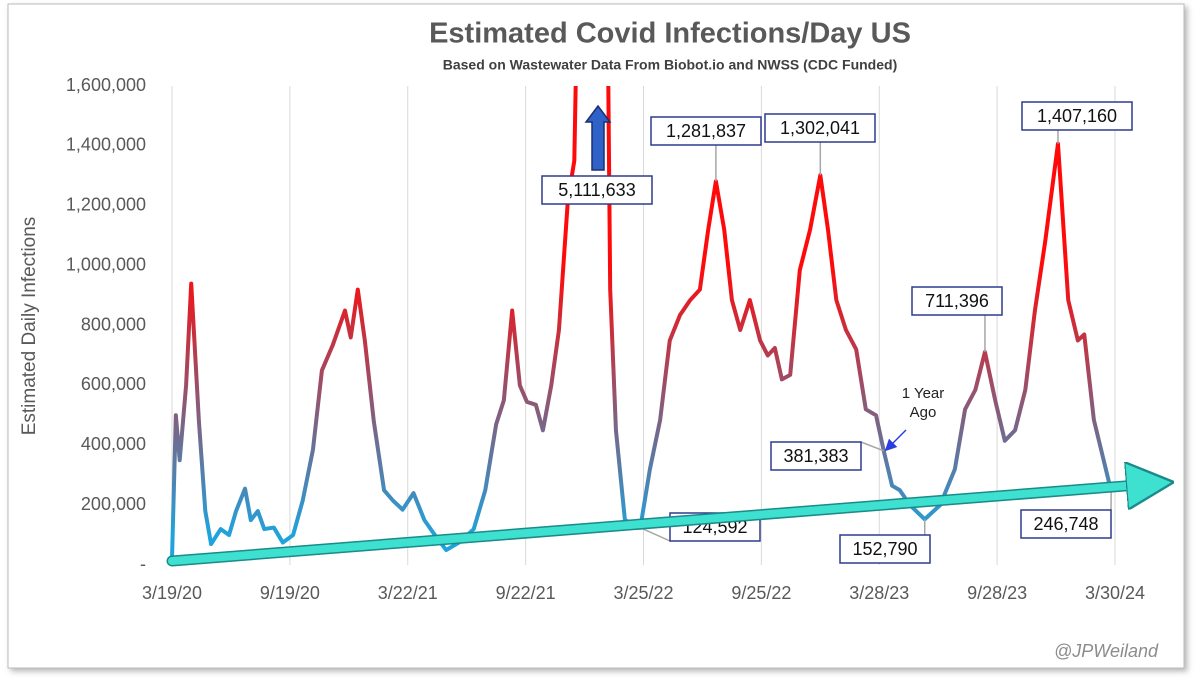  Describe the element at coordinates (1115, 593) in the screenshot. I see `x-tick-label: 3/30/24` at that location.